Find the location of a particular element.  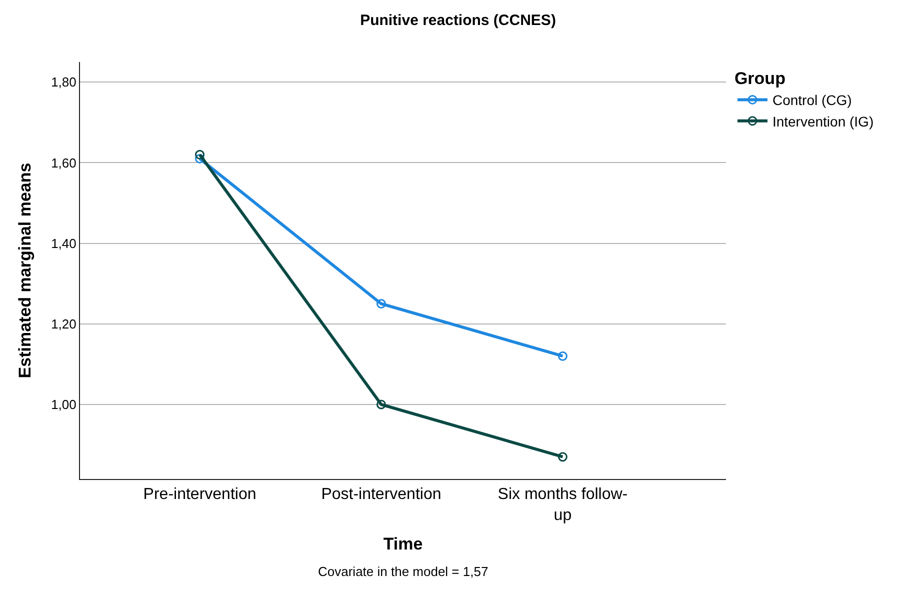

legend-title: Group is located at coordinates (760, 78).